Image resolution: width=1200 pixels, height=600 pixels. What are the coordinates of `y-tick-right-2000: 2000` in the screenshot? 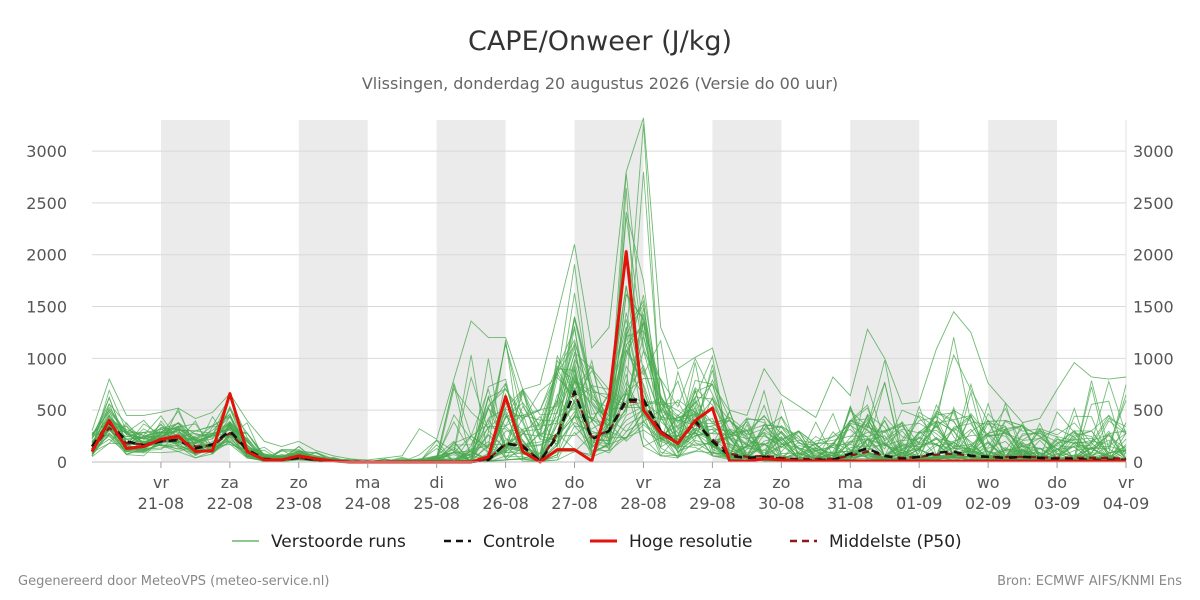 It's located at (1153, 255).